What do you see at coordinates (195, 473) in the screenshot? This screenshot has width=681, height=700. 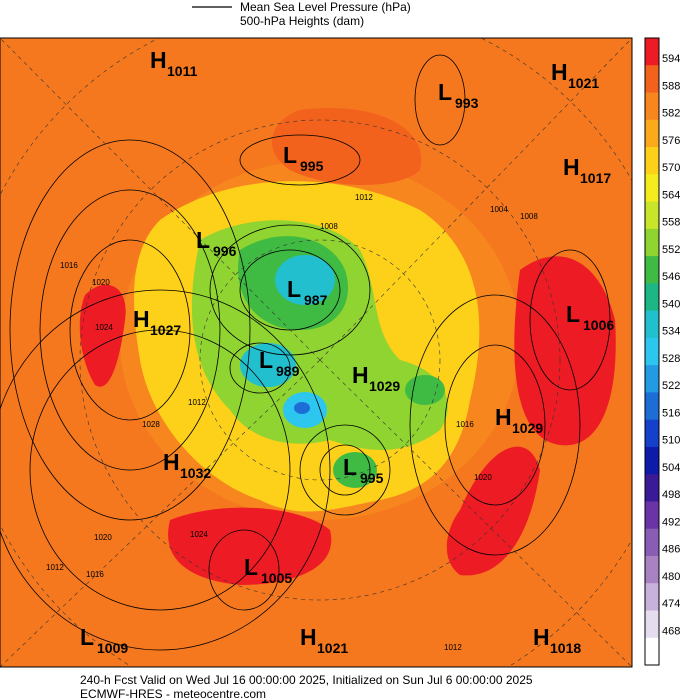 I see `center-value: 1032` at bounding box center [195, 473].